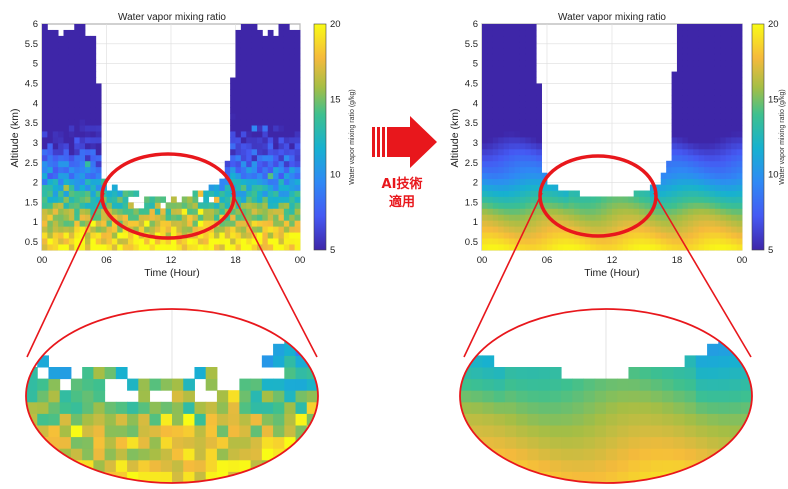  I want to click on y-tick-label: 6, so click(475, 24).